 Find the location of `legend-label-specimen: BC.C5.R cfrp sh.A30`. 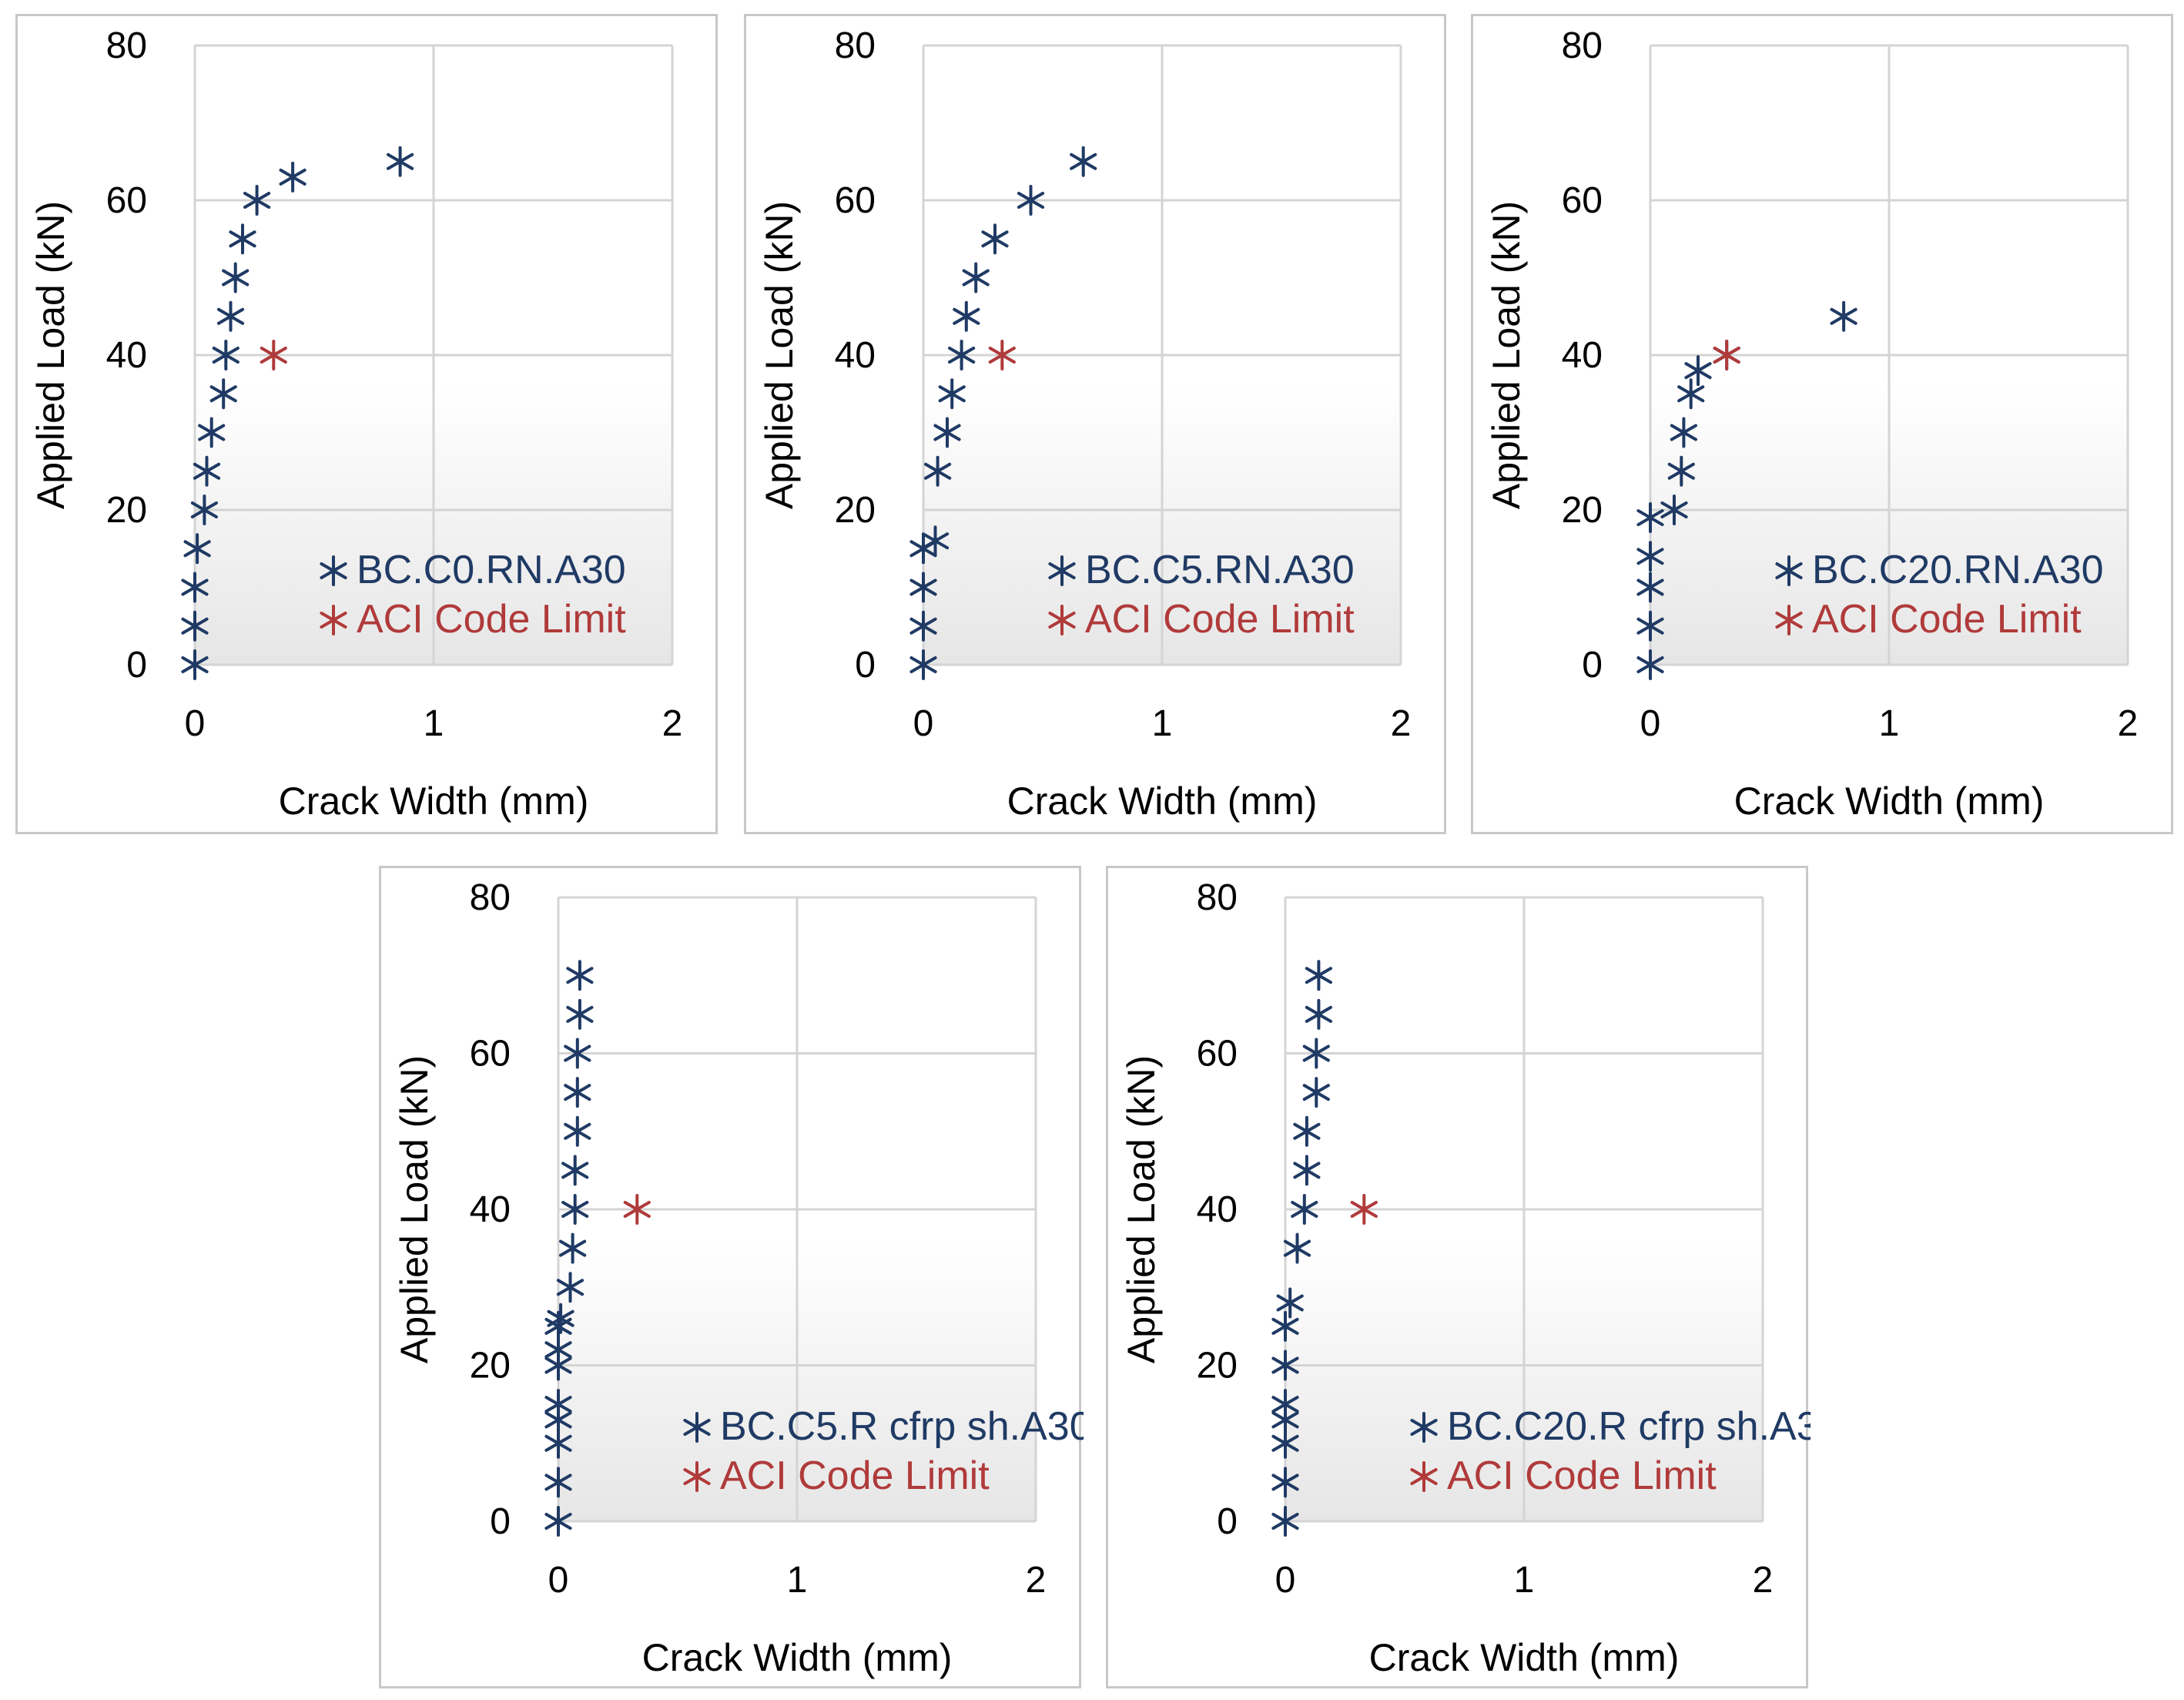

legend-label-specimen: BC.C5.R cfrp sh.A30 is located at coordinates (902, 1427).